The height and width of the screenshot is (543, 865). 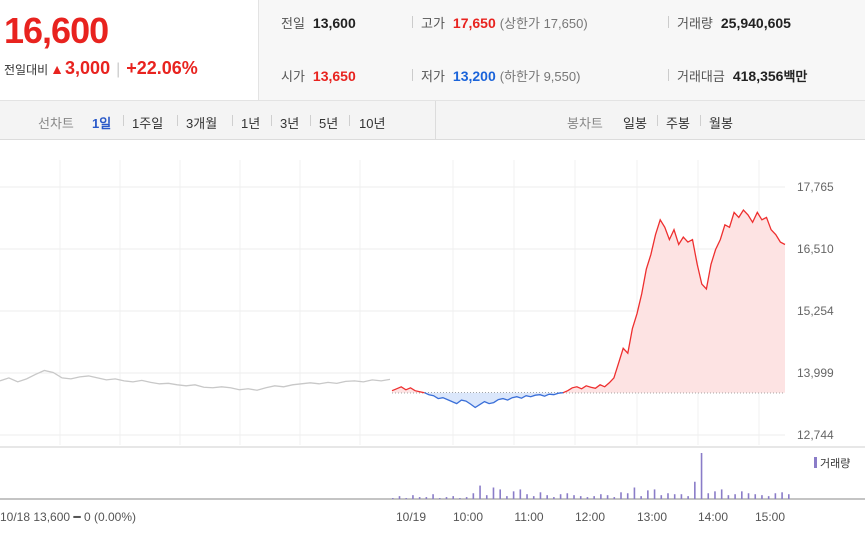 I want to click on stat-sub: (상한가 17,650), so click(x=543, y=23).